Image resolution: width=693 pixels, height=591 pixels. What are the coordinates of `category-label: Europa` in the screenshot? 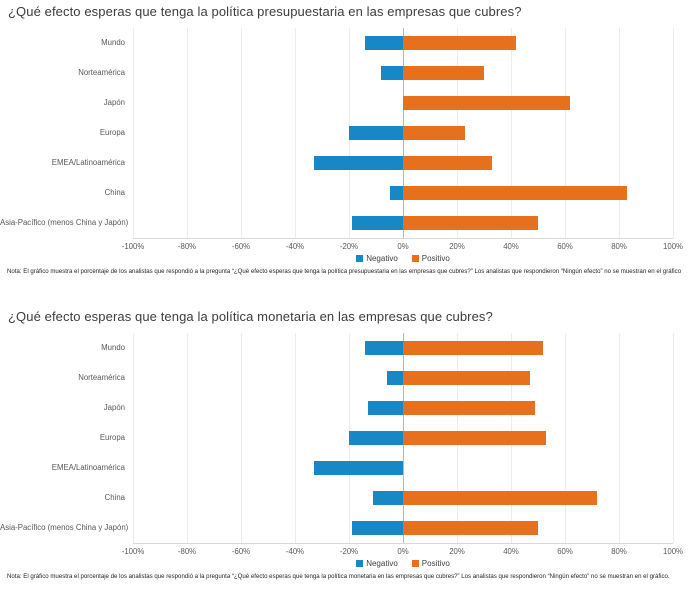 It's located at (112, 437).